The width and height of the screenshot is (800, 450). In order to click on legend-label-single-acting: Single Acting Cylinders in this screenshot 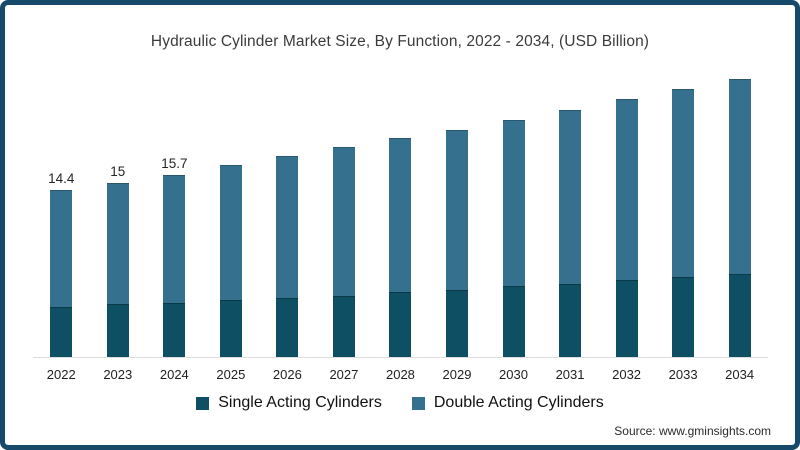, I will do `click(300, 402)`.